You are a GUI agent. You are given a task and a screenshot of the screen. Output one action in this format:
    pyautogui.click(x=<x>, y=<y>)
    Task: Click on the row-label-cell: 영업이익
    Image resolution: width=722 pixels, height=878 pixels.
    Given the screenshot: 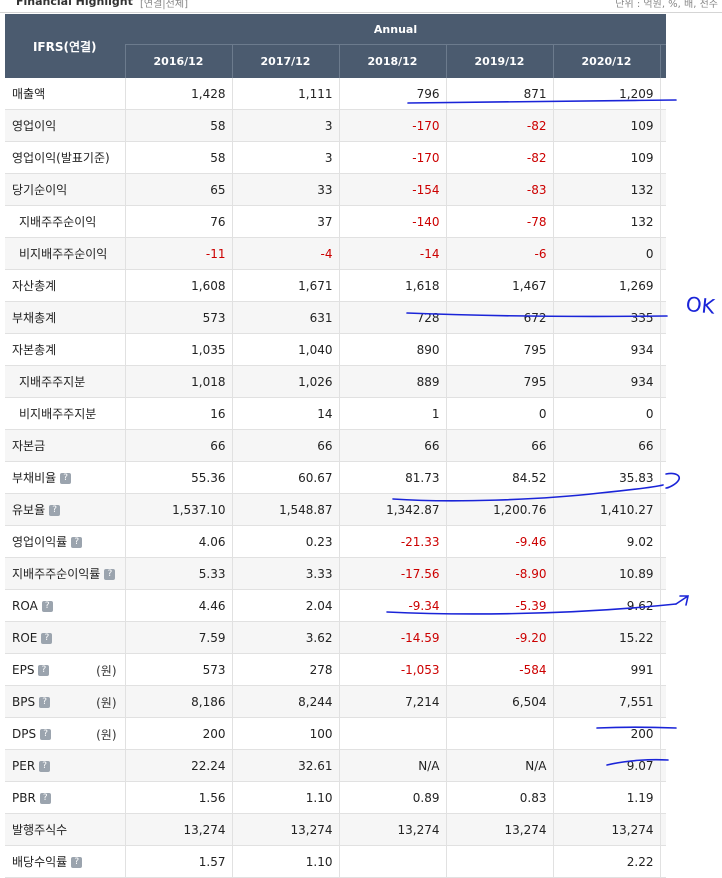 What is the action you would take?
    pyautogui.click(x=65, y=125)
    